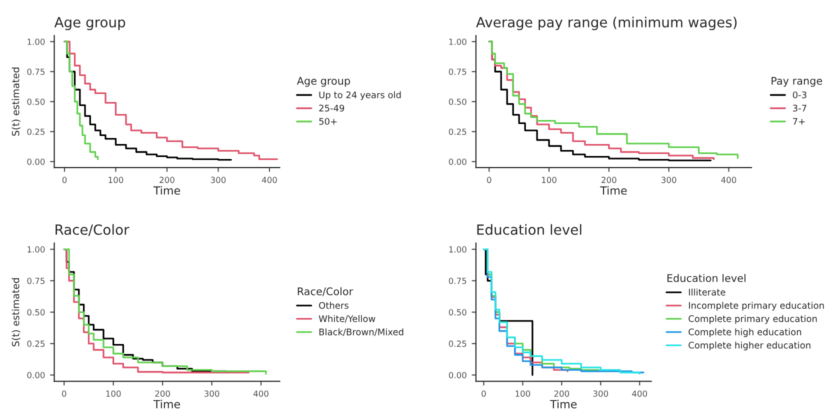  Describe the element at coordinates (745, 333) in the screenshot. I see `legend-label: Complete high education` at that location.